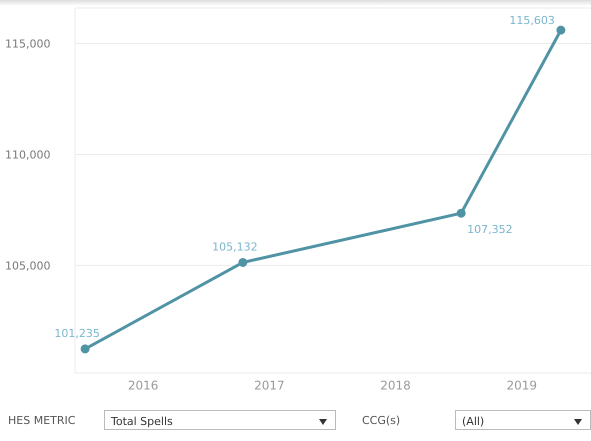 The image size is (591, 441). Describe the element at coordinates (27, 155) in the screenshot. I see `y-tick-label: 110,000` at that location.